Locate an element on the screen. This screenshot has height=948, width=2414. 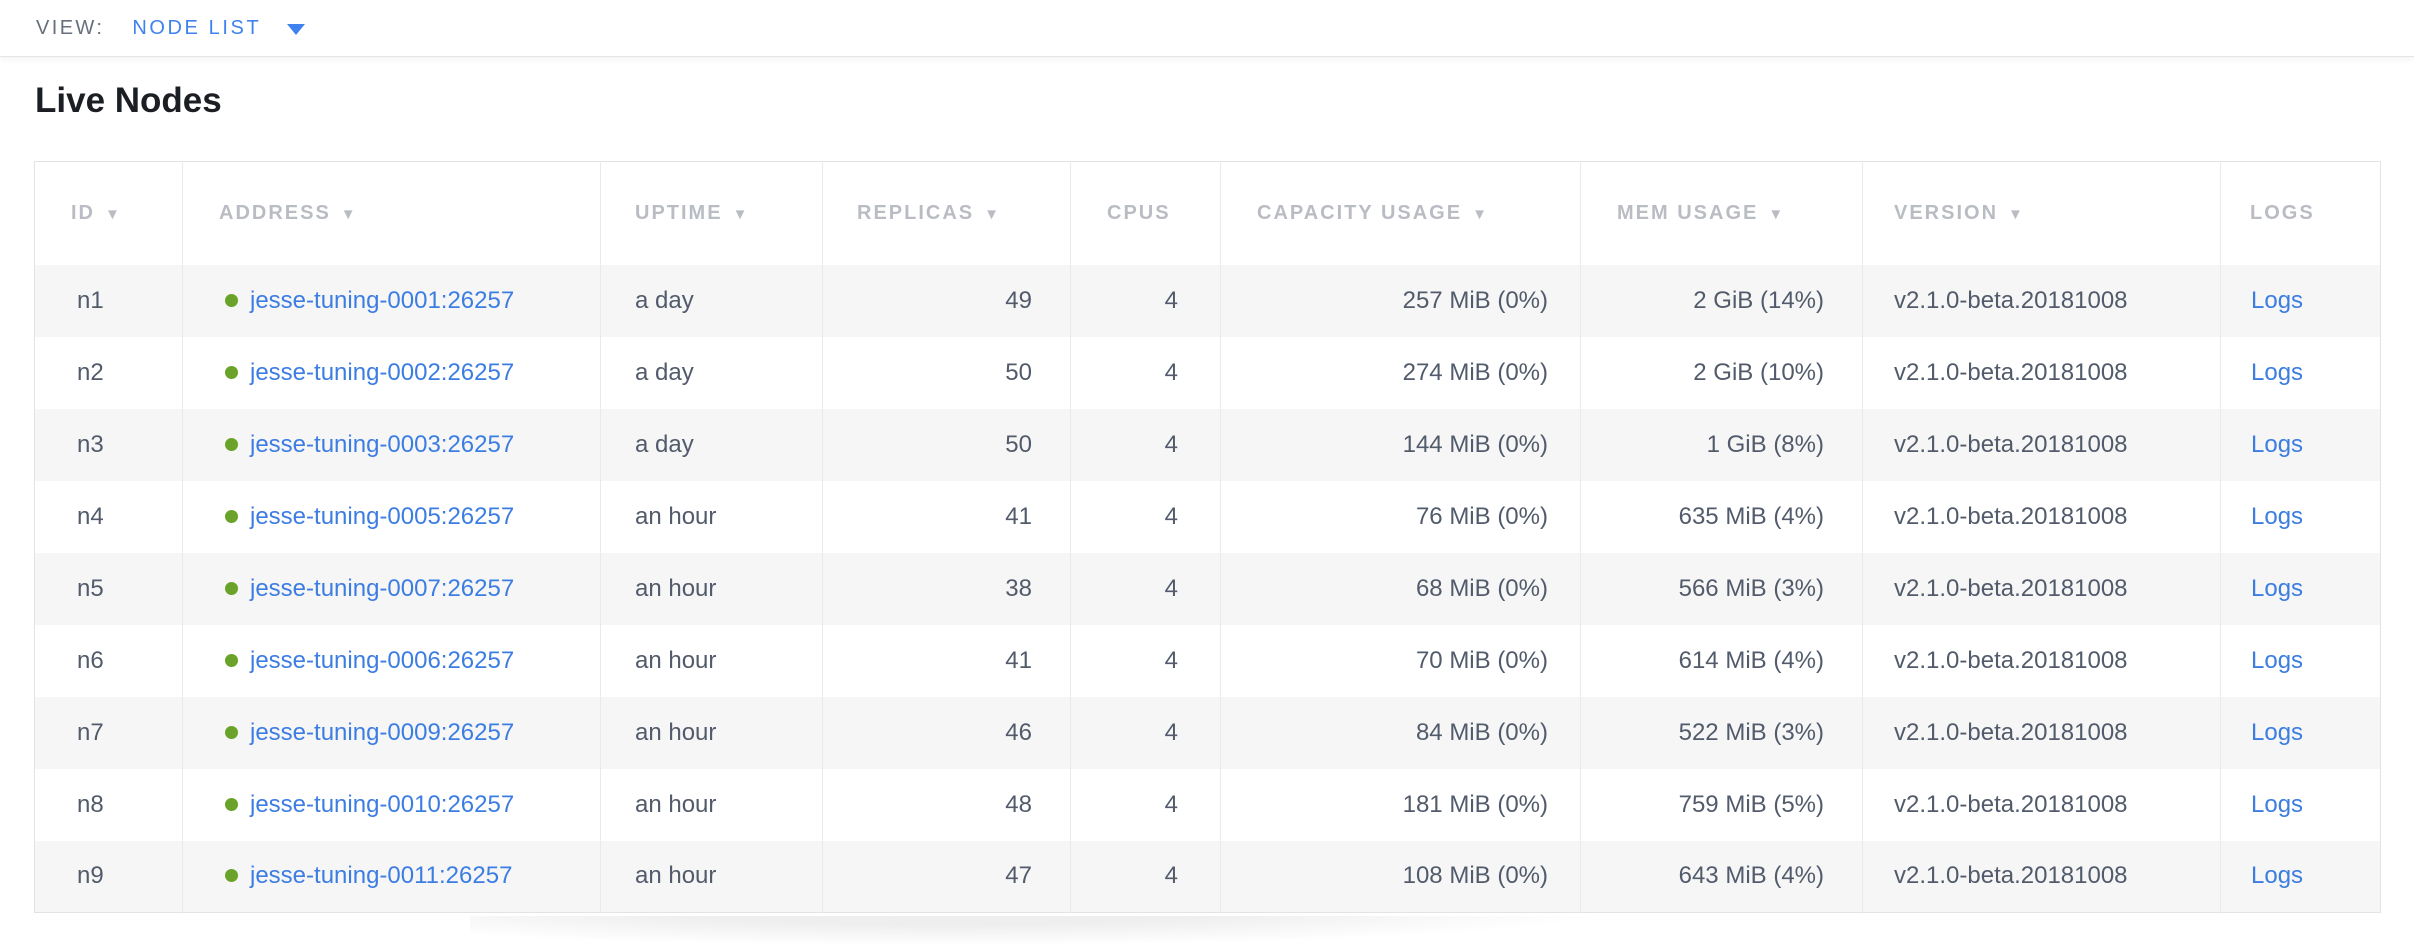
cell-id: n1 is located at coordinates (108, 300).